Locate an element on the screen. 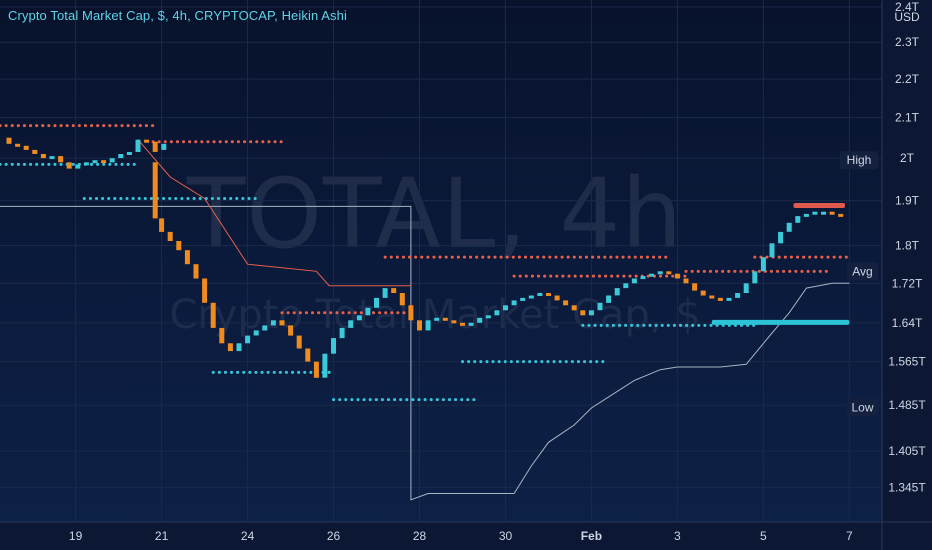  y-tick-label: 1.72T is located at coordinates (907, 283).